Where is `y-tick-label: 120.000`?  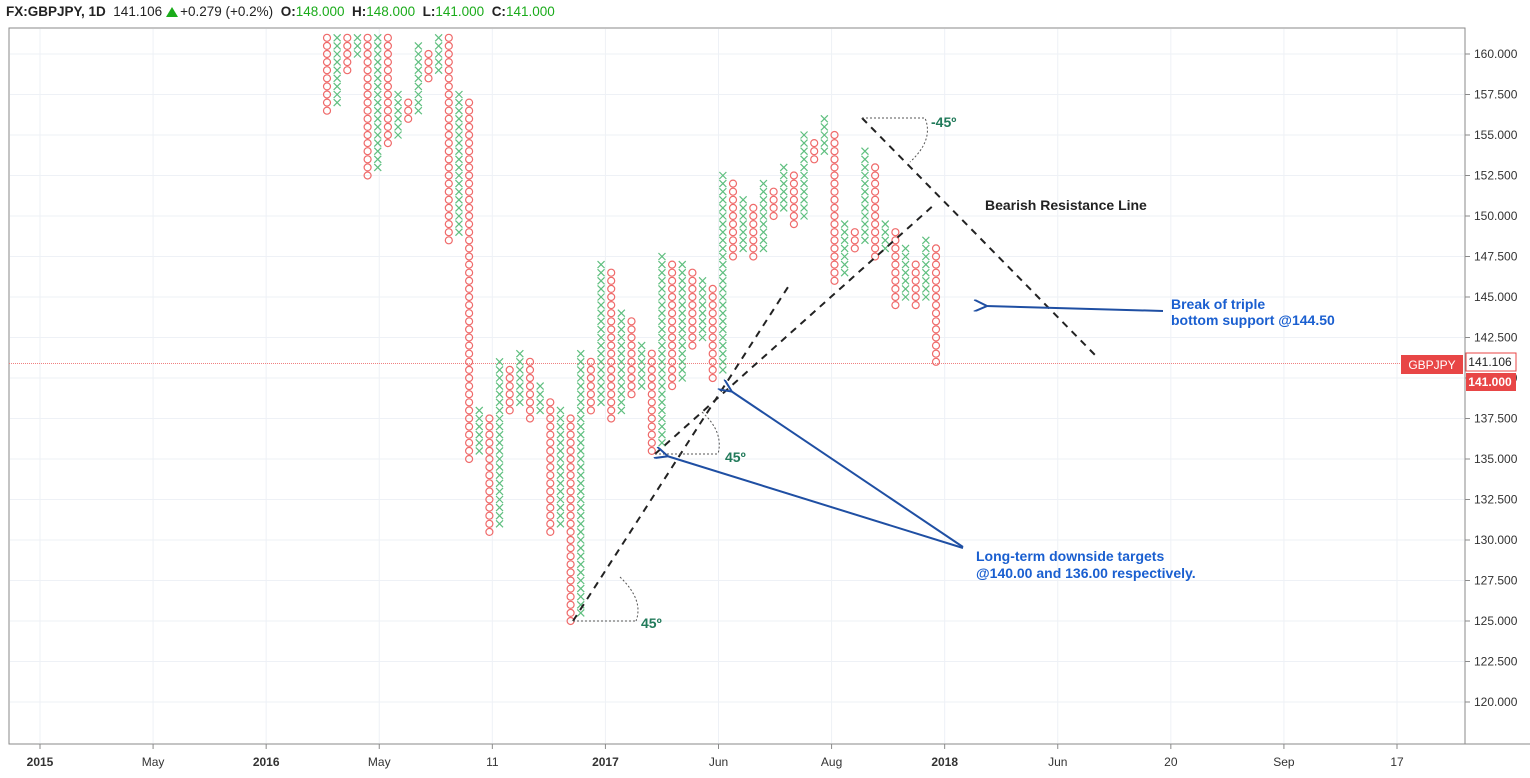 y-tick-label: 120.000 is located at coordinates (1496, 702).